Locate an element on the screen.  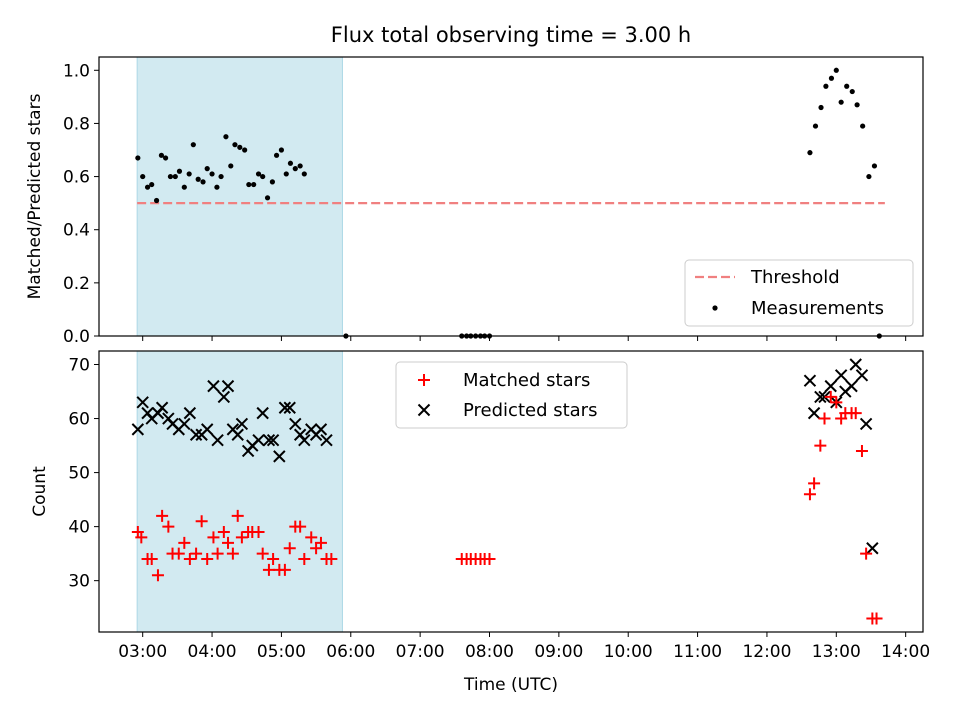
y-tick-label: 50 is located at coordinates (79, 474).